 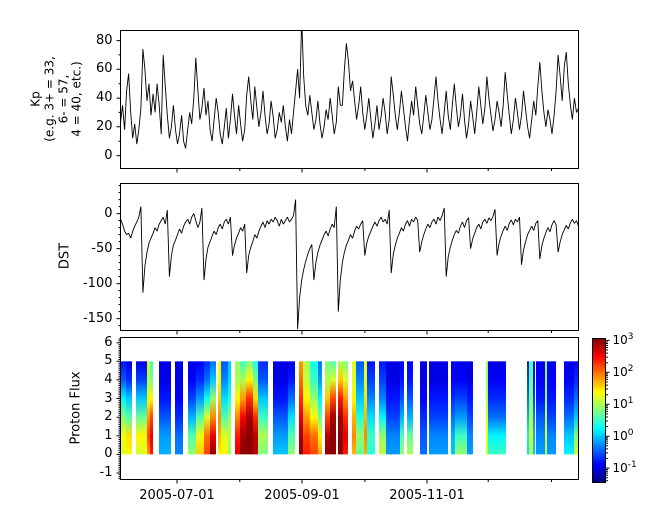 What do you see at coordinates (623, 435) in the screenshot?
I see `colorbar-tick-label: 10⁰` at bounding box center [623, 435].